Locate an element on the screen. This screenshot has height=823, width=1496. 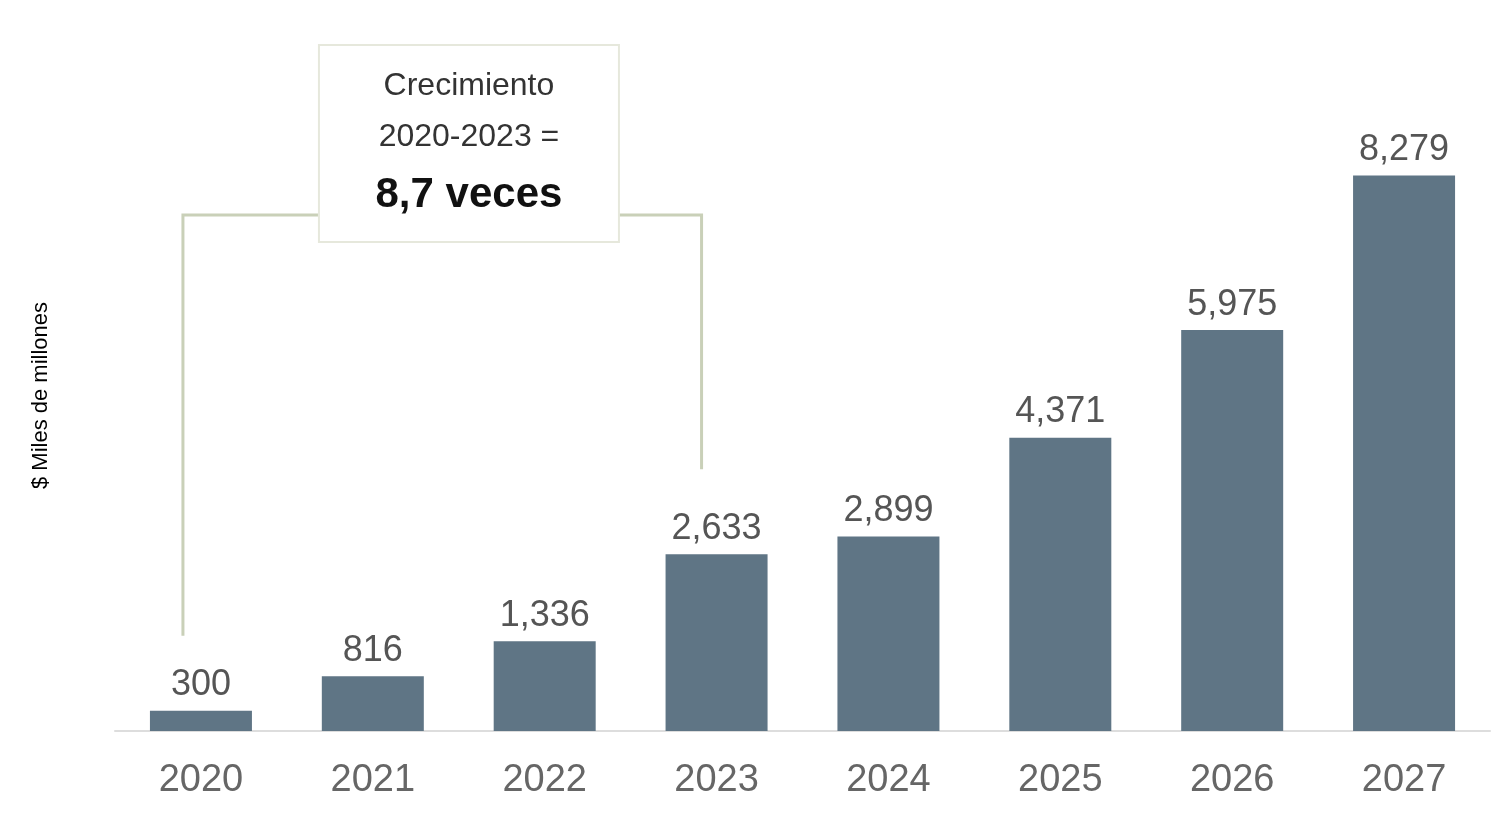
annotation: Crecimiento 2020-2023 = 8,7 veces is located at coordinates (469, 141).